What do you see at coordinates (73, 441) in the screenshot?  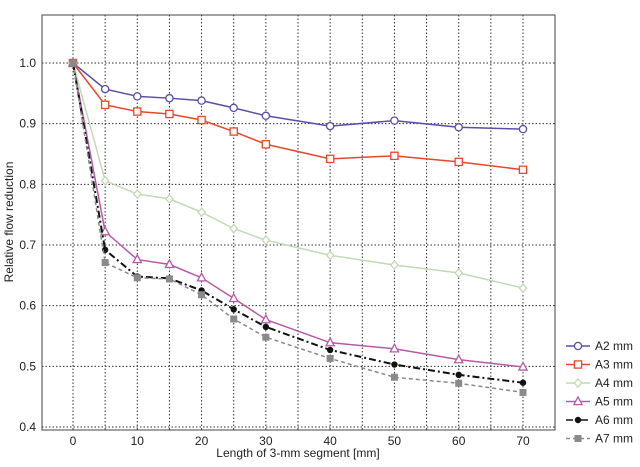 I see `x-tick-label: 0` at bounding box center [73, 441].